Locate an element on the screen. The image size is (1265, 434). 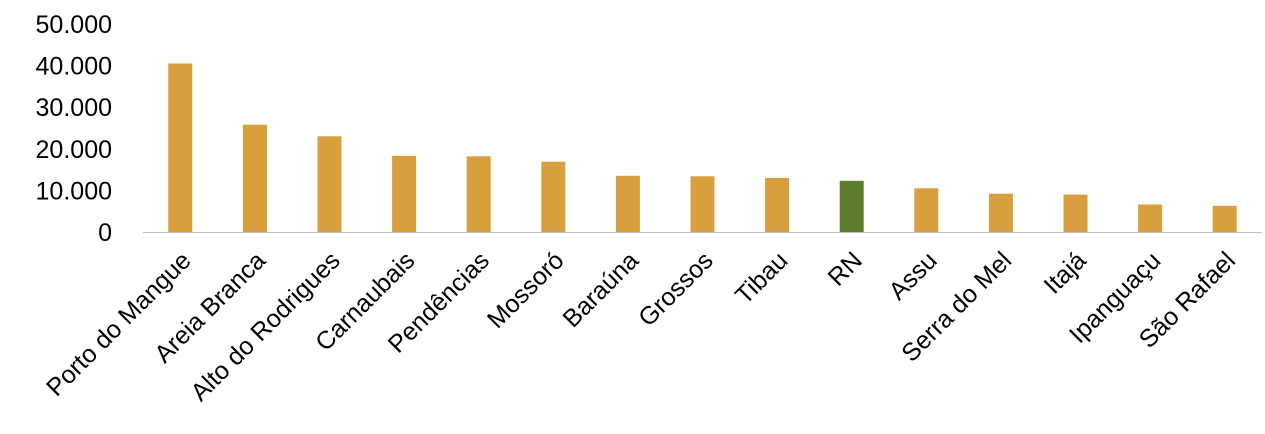
y-tick-label: 10.000 is located at coordinates (74, 191).